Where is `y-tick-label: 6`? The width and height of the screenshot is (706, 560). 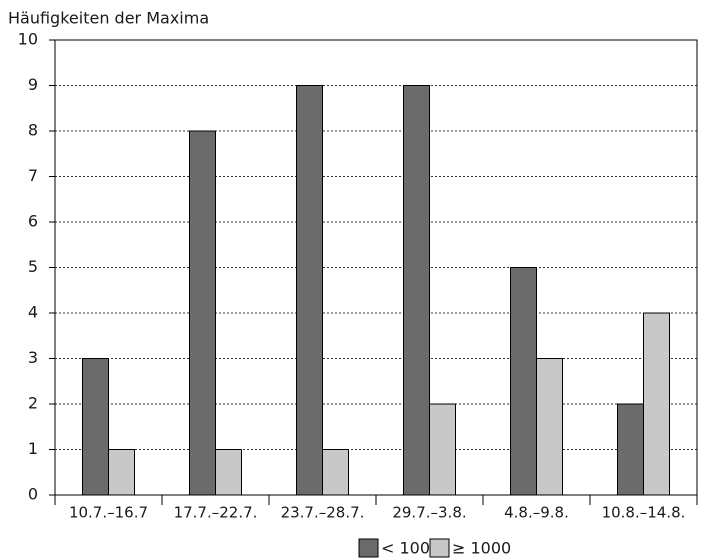 y-tick-label: 6 is located at coordinates (33, 221).